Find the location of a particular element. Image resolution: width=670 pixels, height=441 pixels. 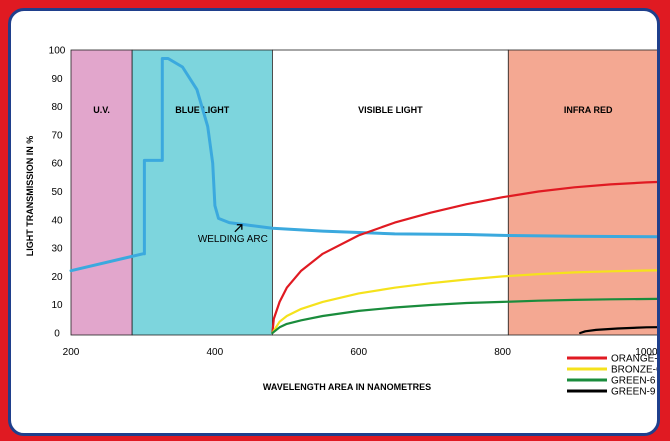

y-tick-label: 20 is located at coordinates (57, 277).